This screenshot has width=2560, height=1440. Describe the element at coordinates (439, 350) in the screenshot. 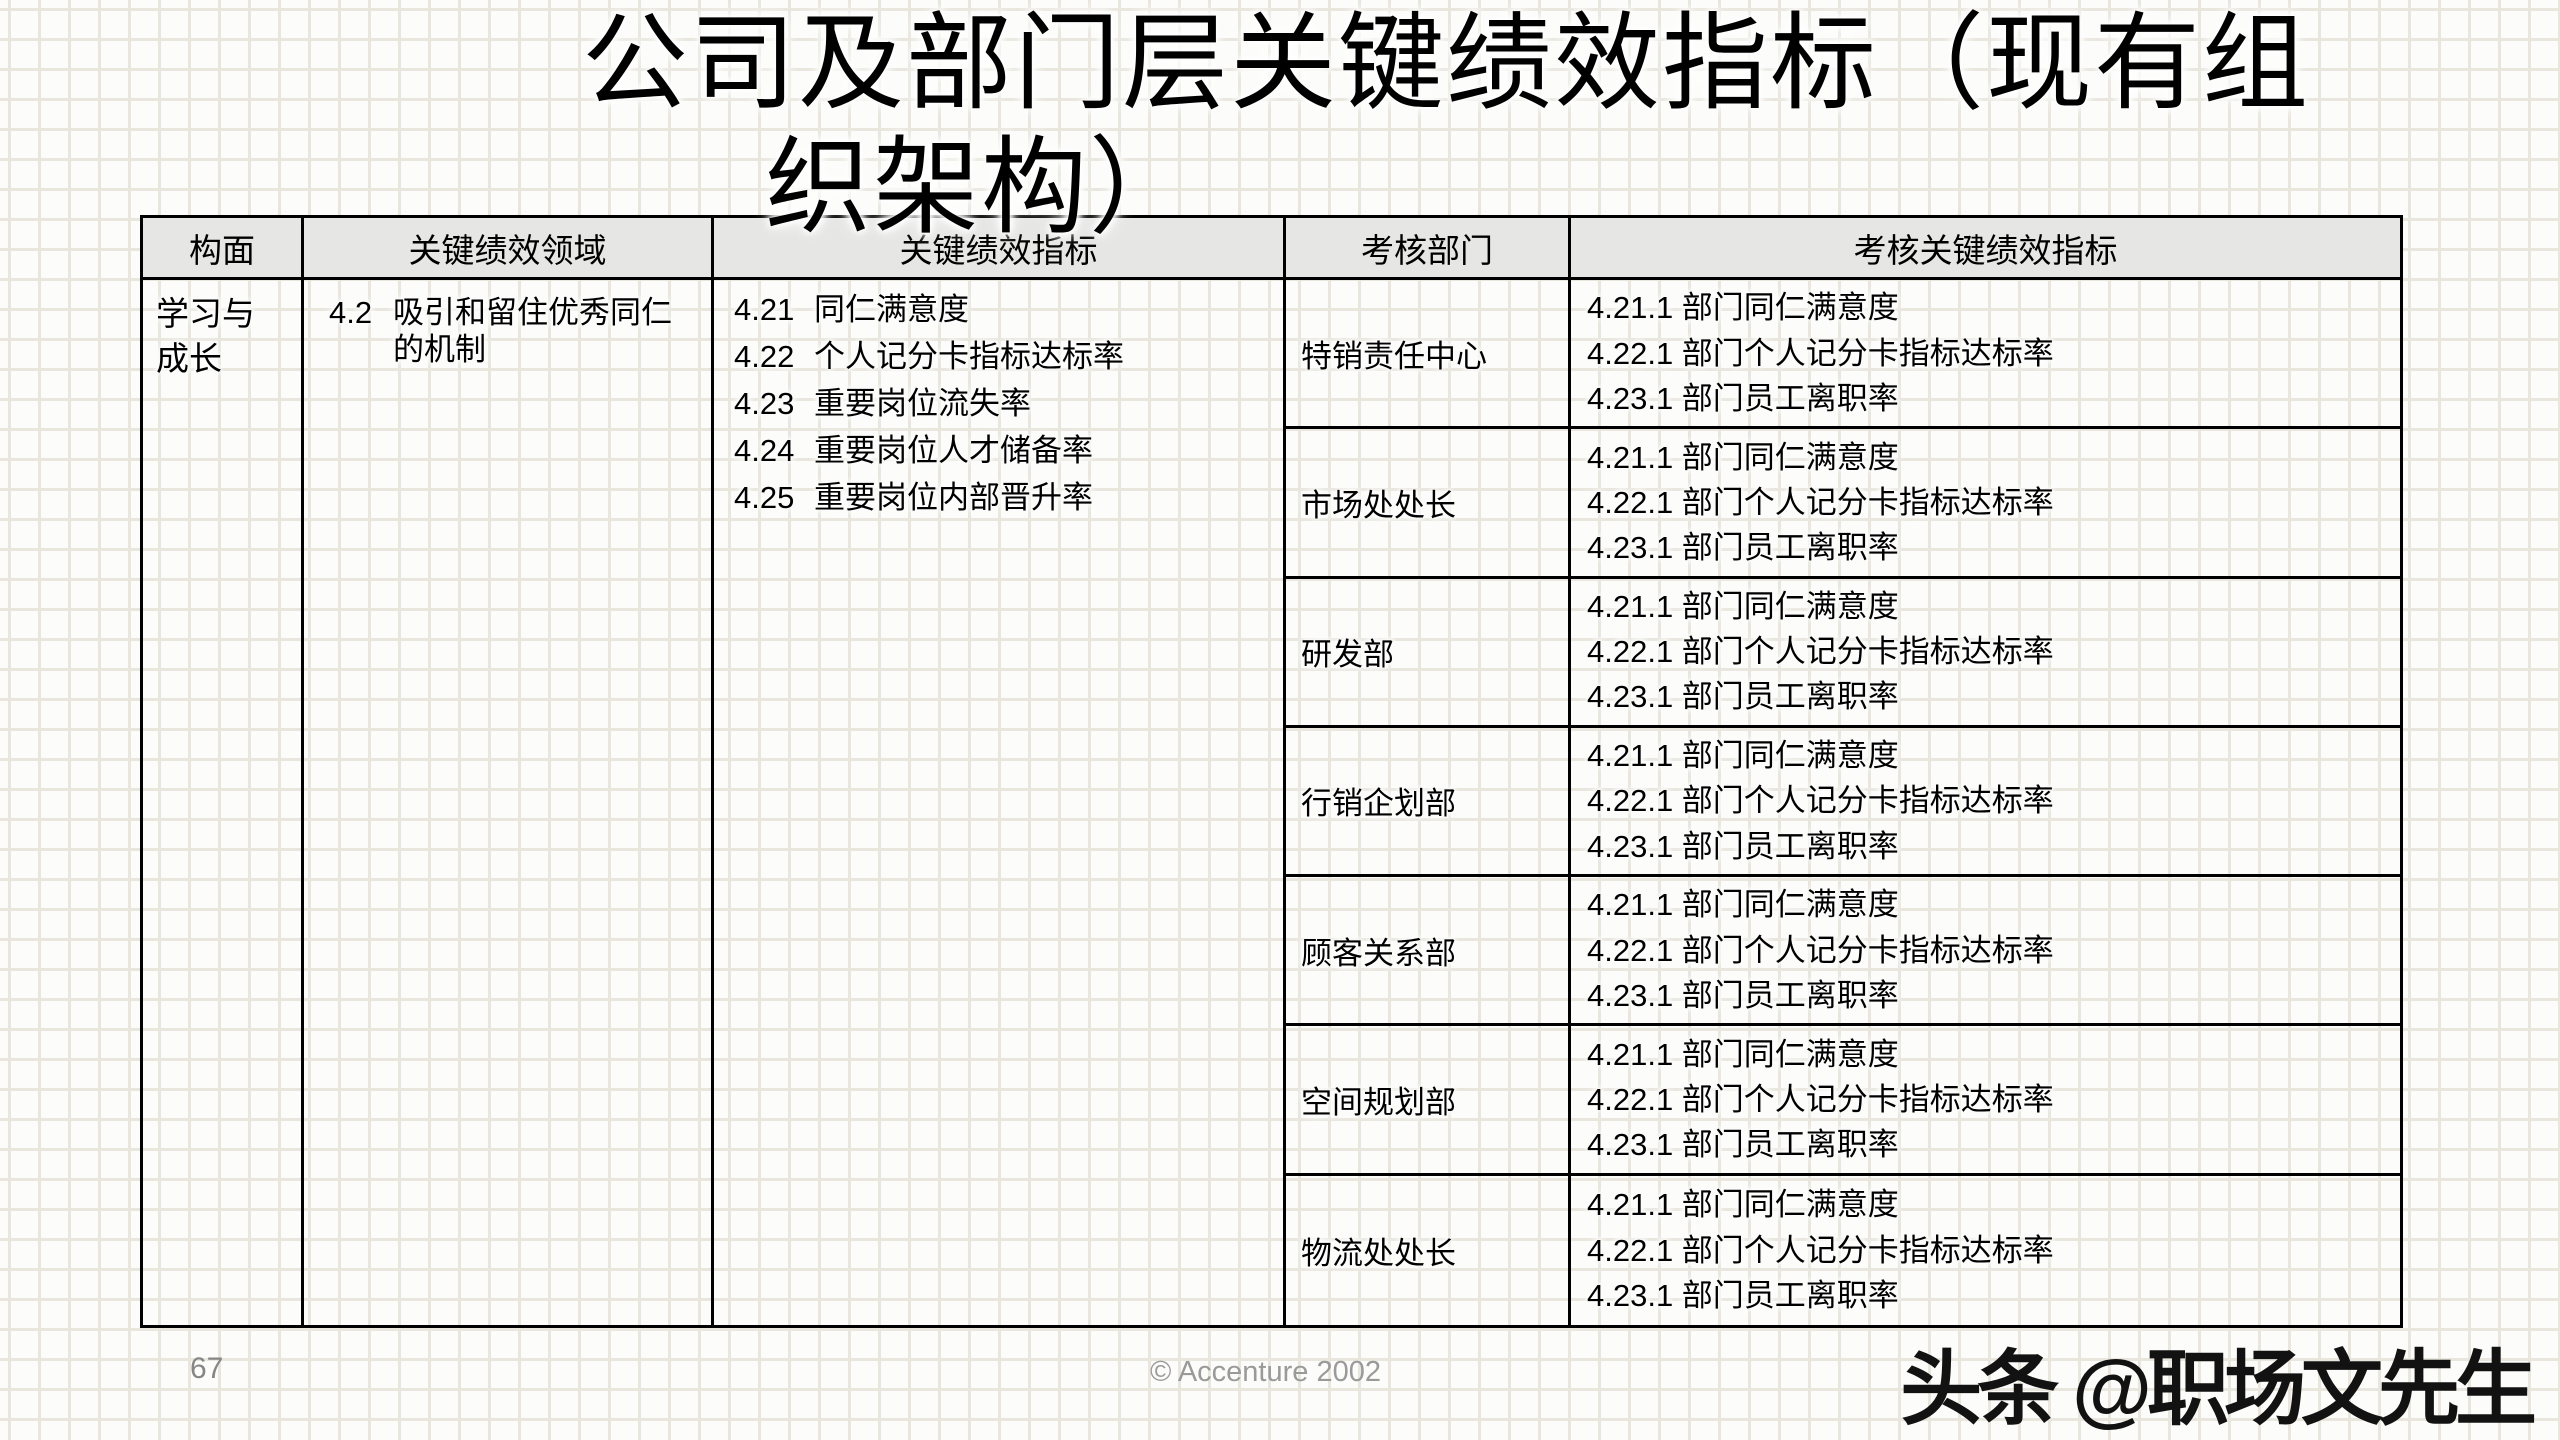

I see `kpa-line-2: 的机制` at that location.